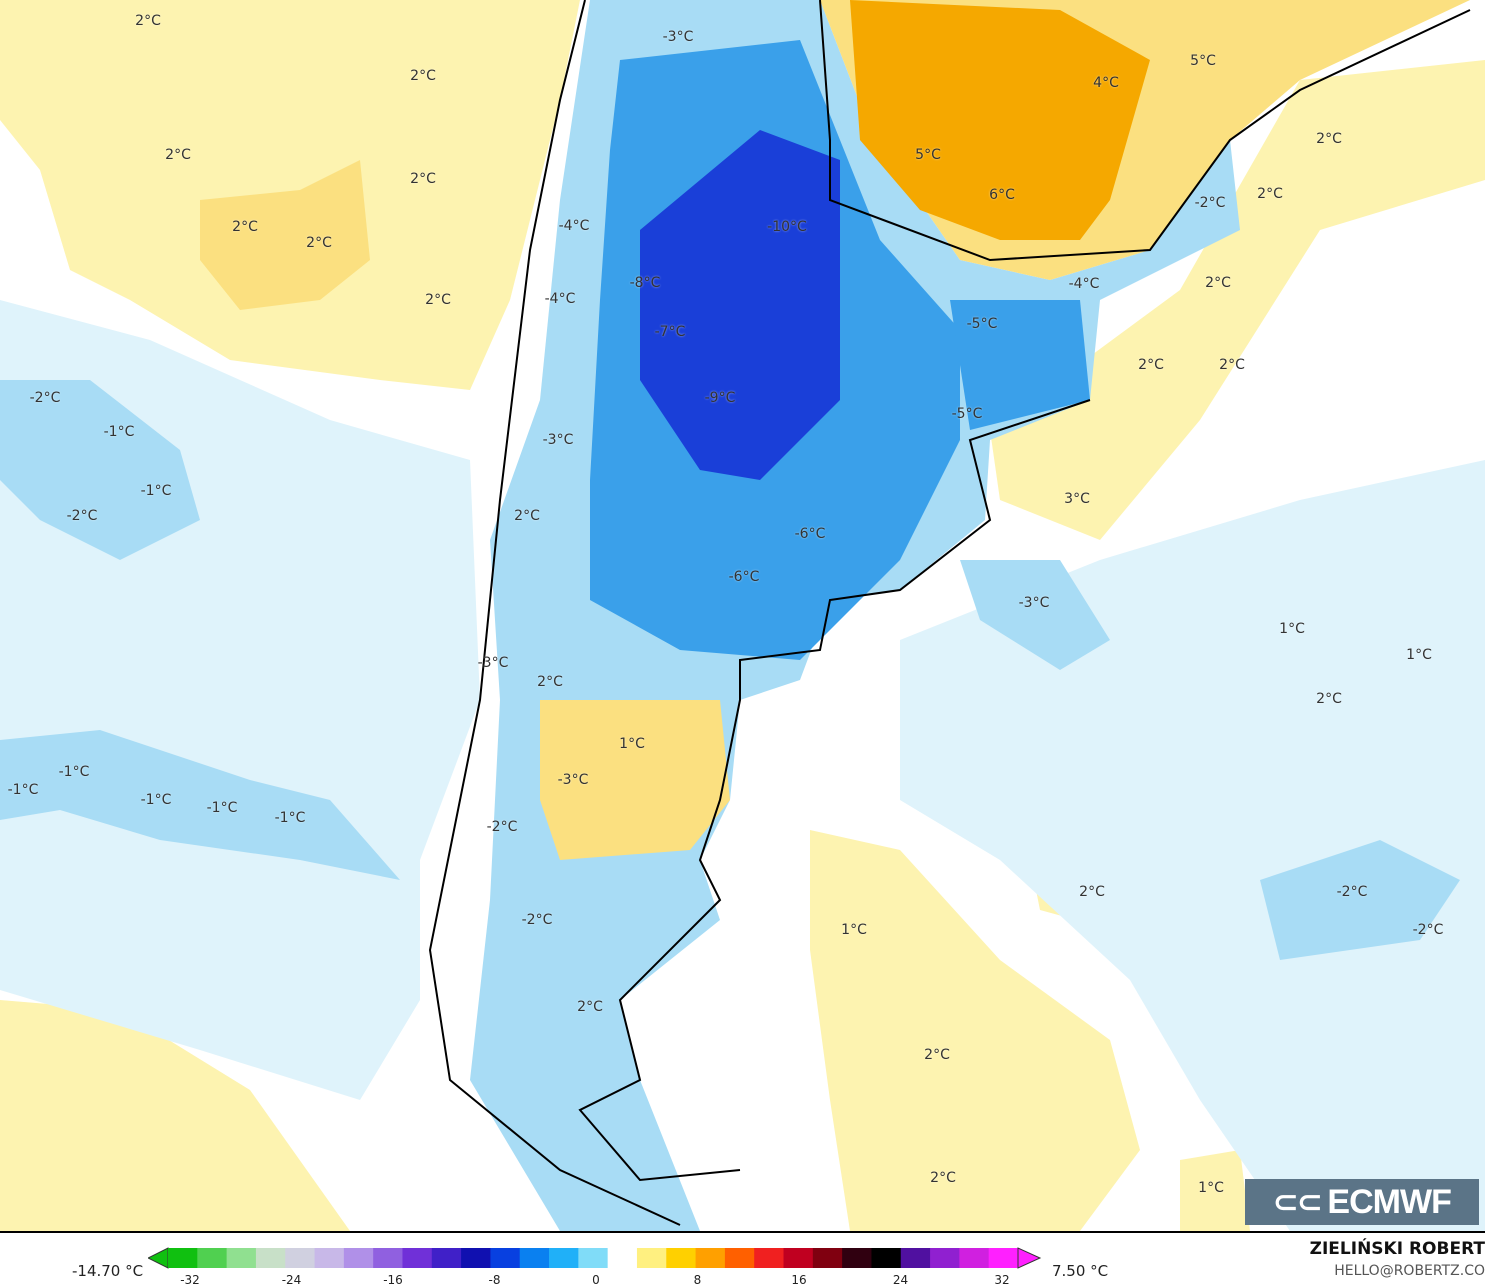  What do you see at coordinates (1409, 1271) in the screenshot?
I see `author-email: HELLO@ROBERTZ.CO` at bounding box center [1409, 1271].